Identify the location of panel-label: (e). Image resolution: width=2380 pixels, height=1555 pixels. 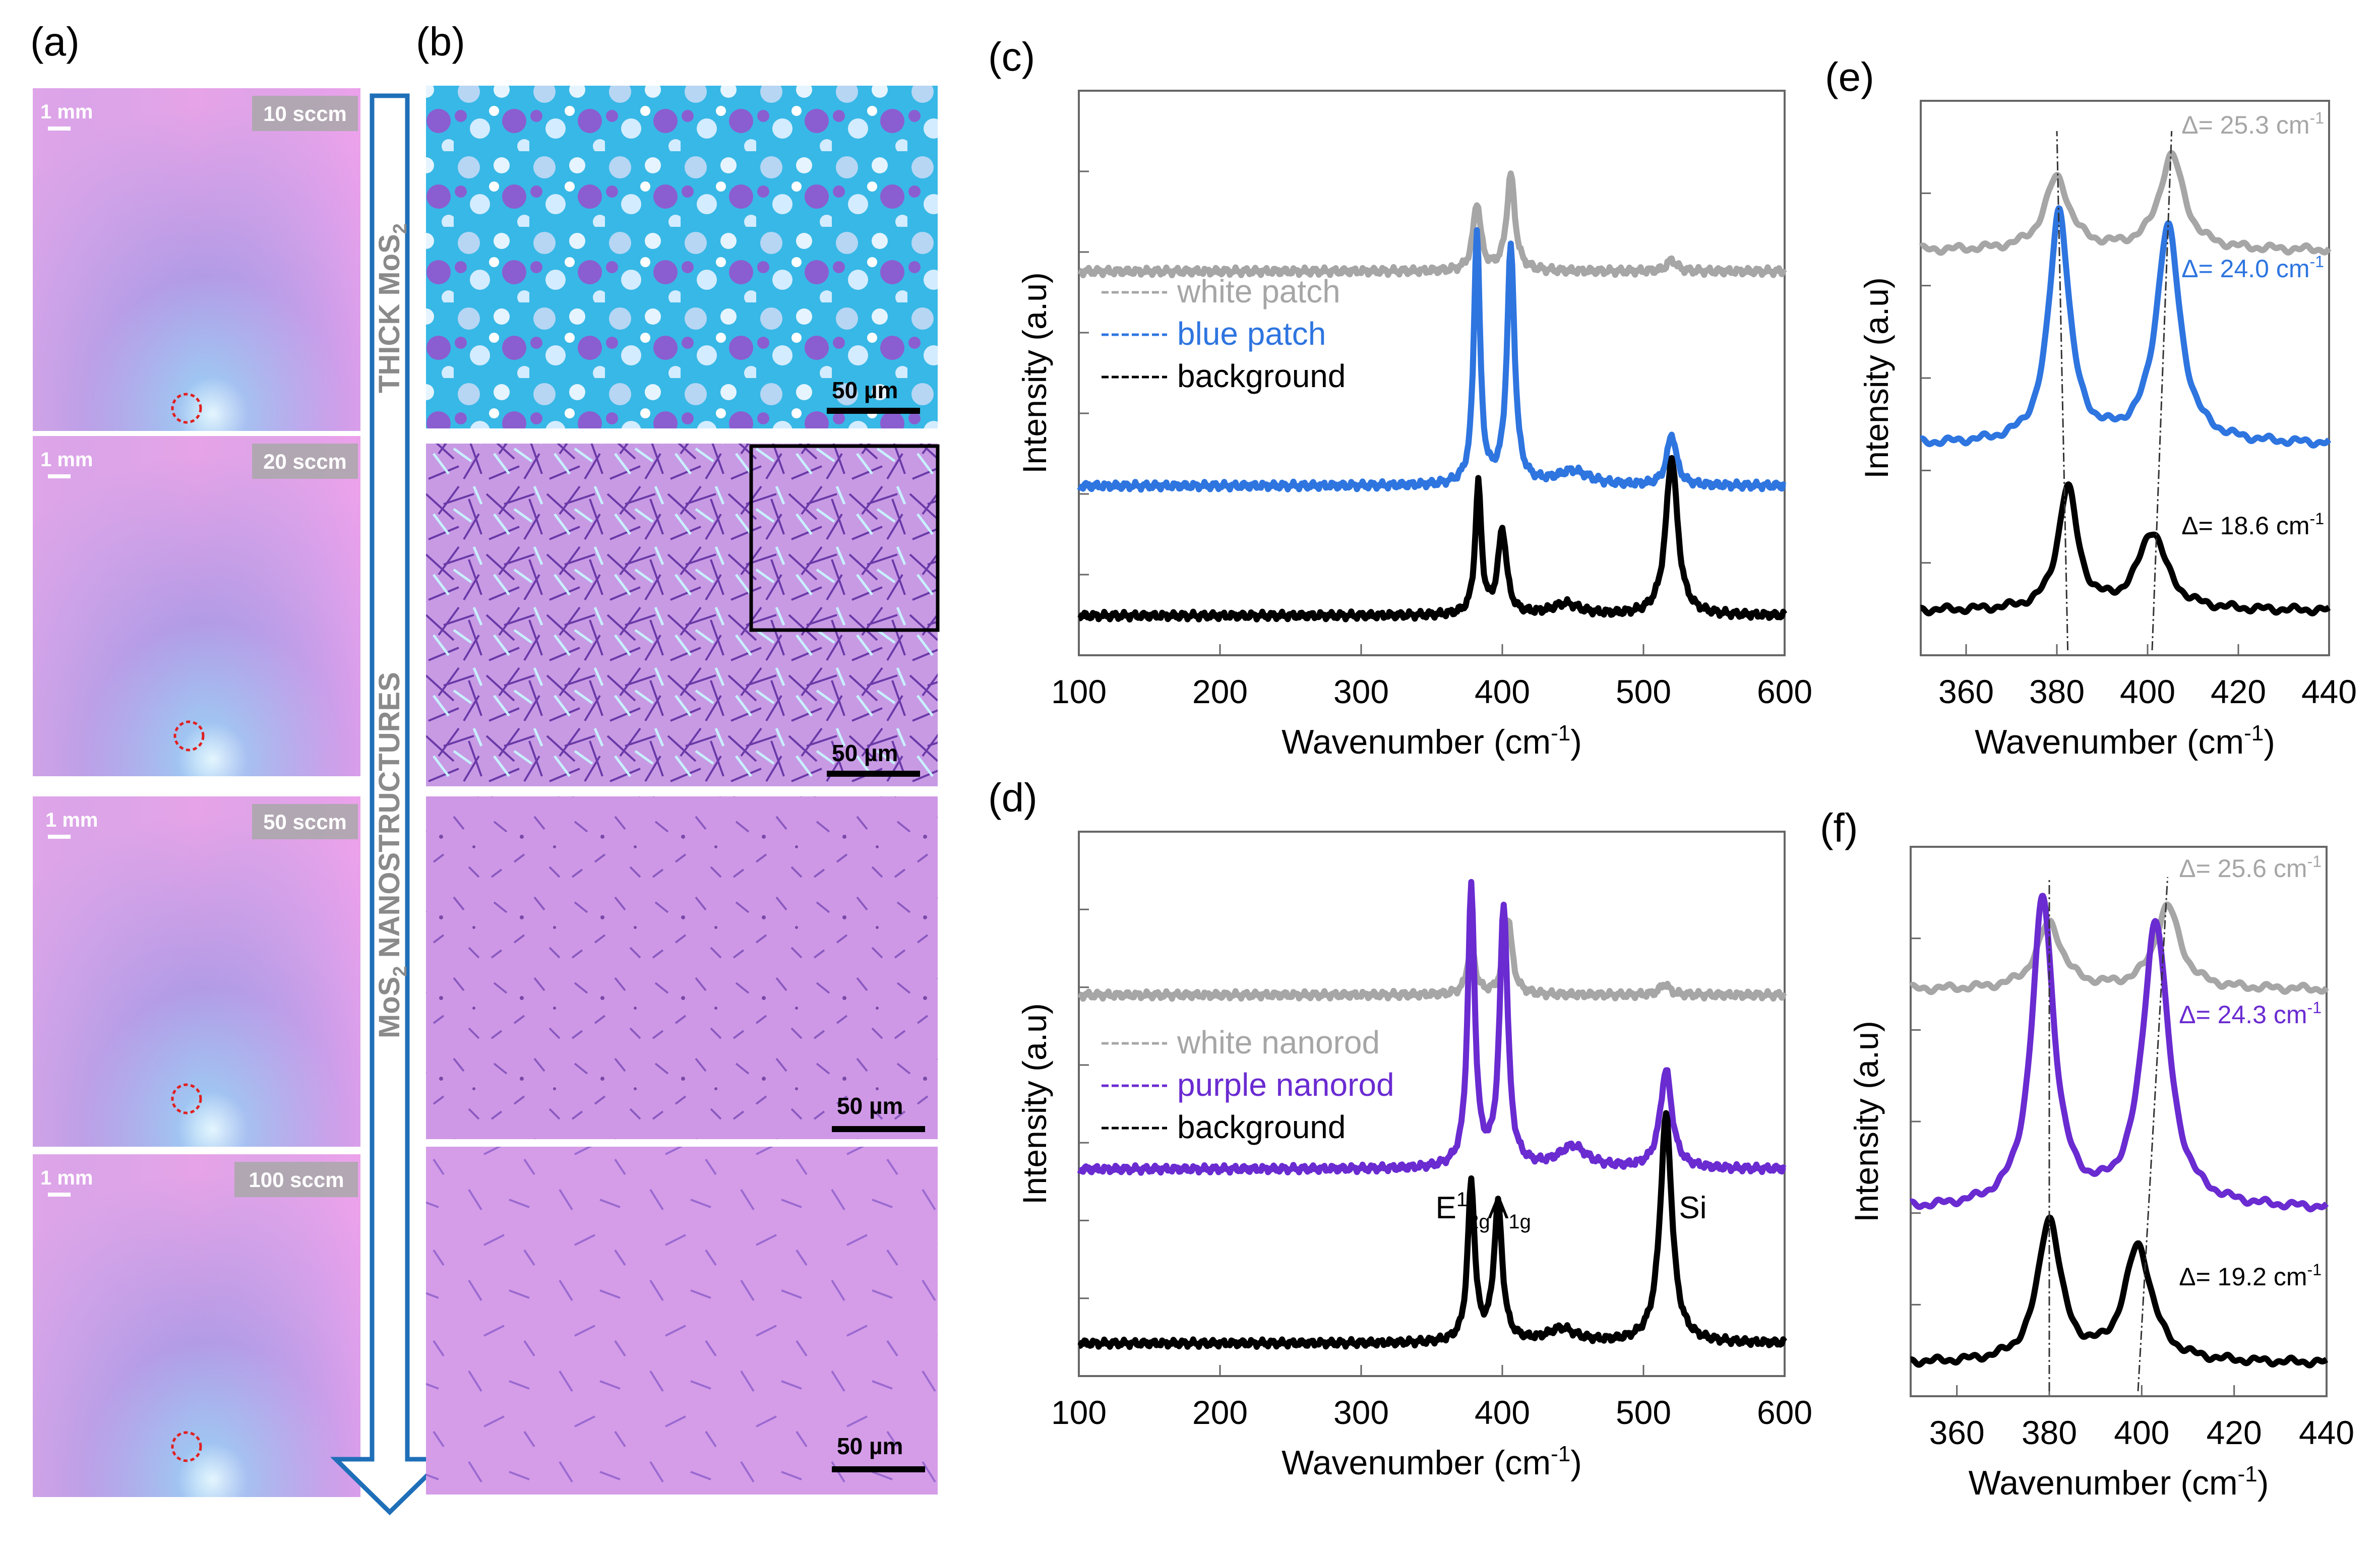
(1849, 76).